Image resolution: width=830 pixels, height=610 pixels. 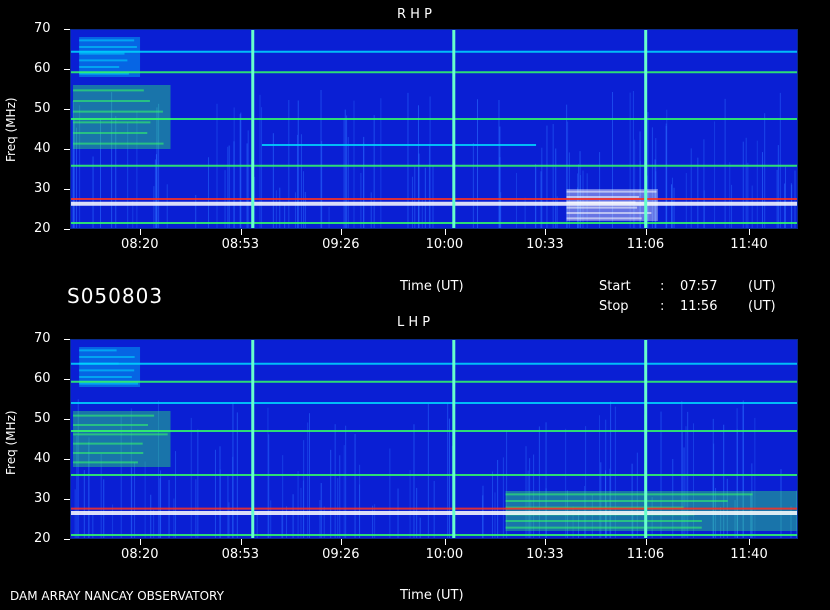 What do you see at coordinates (117, 596) in the screenshot?
I see `footer-observatory: DAM ARRAY NANCAY OBSERVATORY` at bounding box center [117, 596].